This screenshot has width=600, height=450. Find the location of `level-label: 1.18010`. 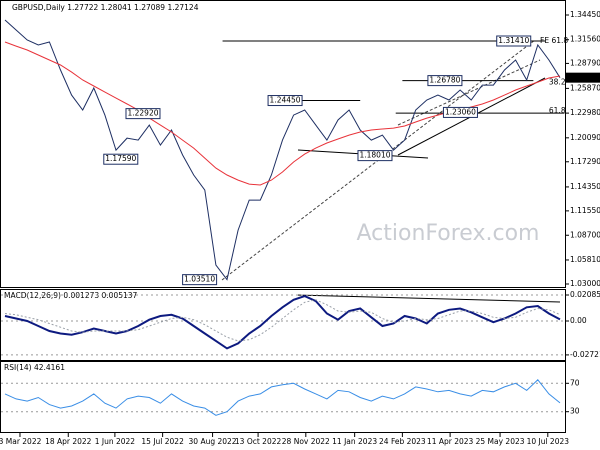

level-label: 1.18010 is located at coordinates (374, 155).